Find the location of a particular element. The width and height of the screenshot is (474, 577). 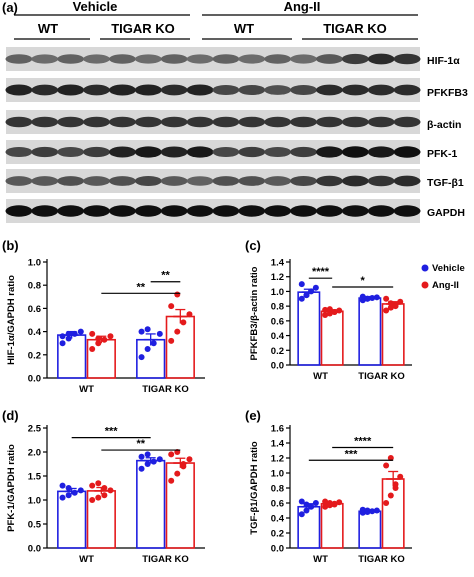

band-label-pfkfb3: PFKFB3 is located at coordinates (447, 93).